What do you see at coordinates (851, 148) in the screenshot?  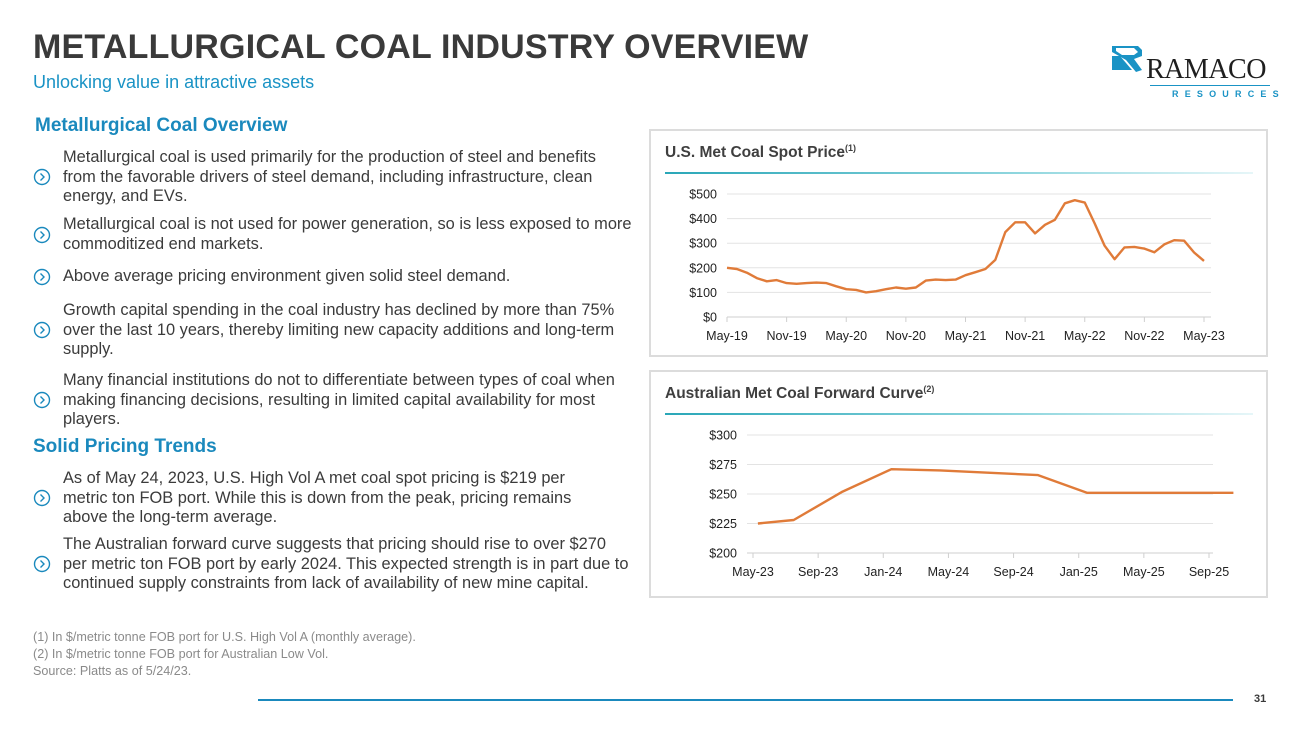 I see `chart-title-footnote-ref: (1)` at bounding box center [851, 148].